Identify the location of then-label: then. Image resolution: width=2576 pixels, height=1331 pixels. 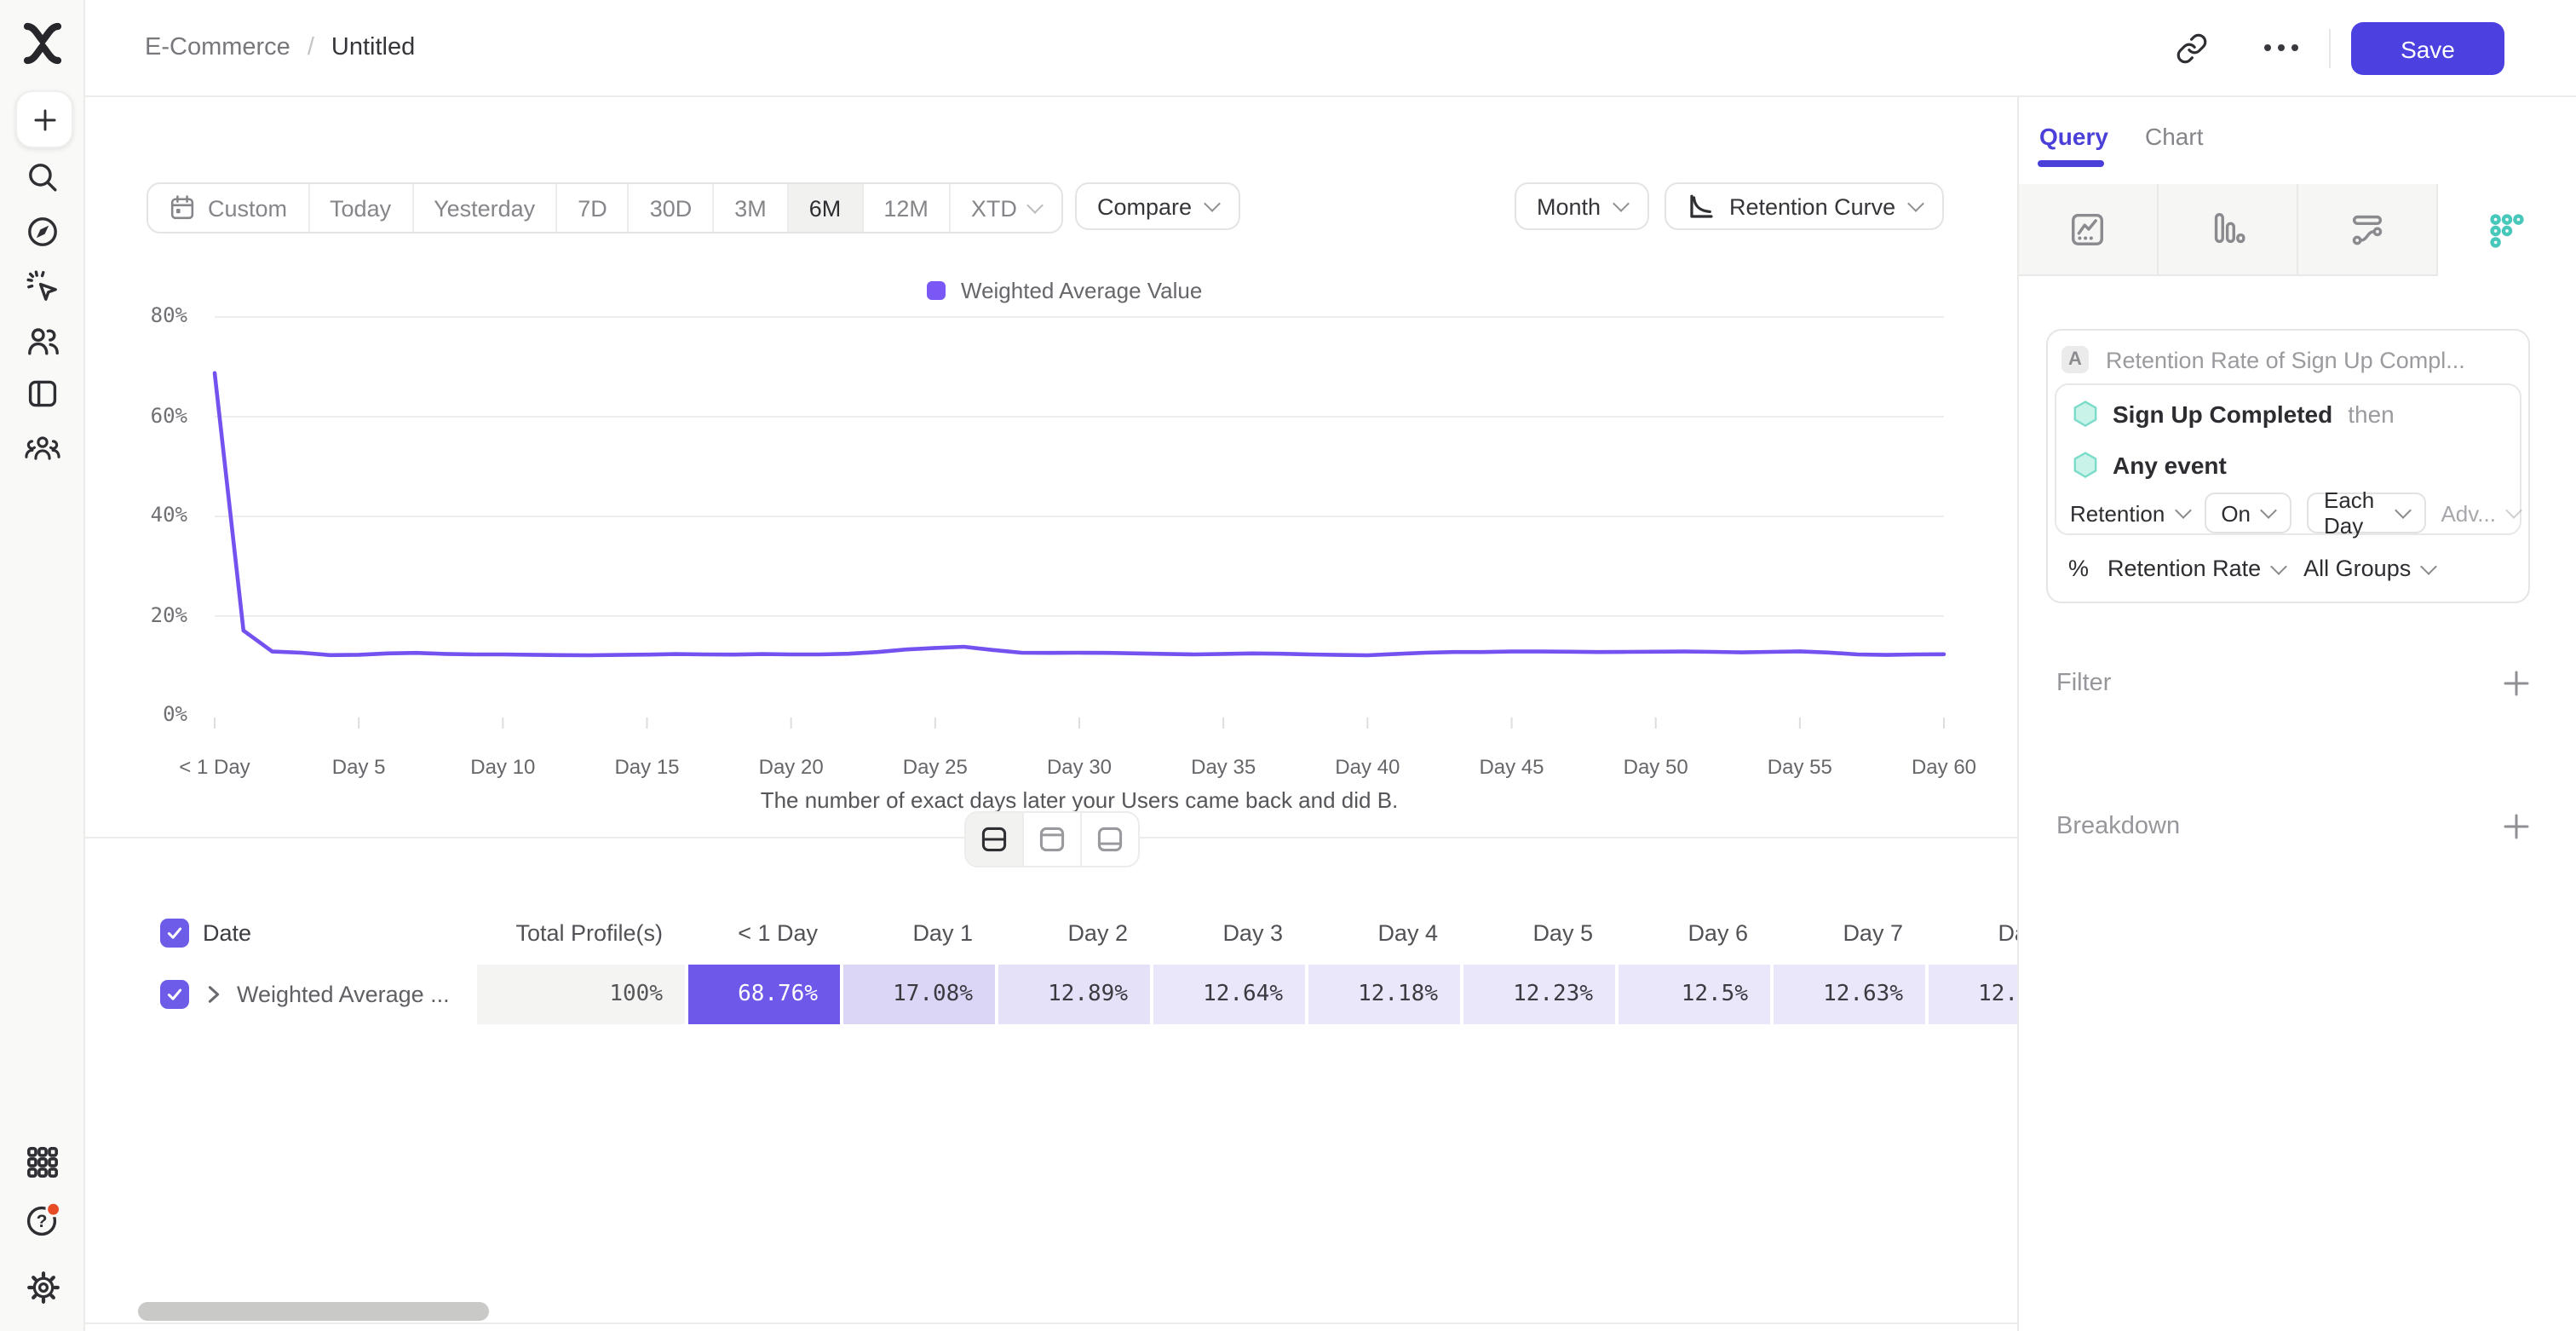
(2372, 414).